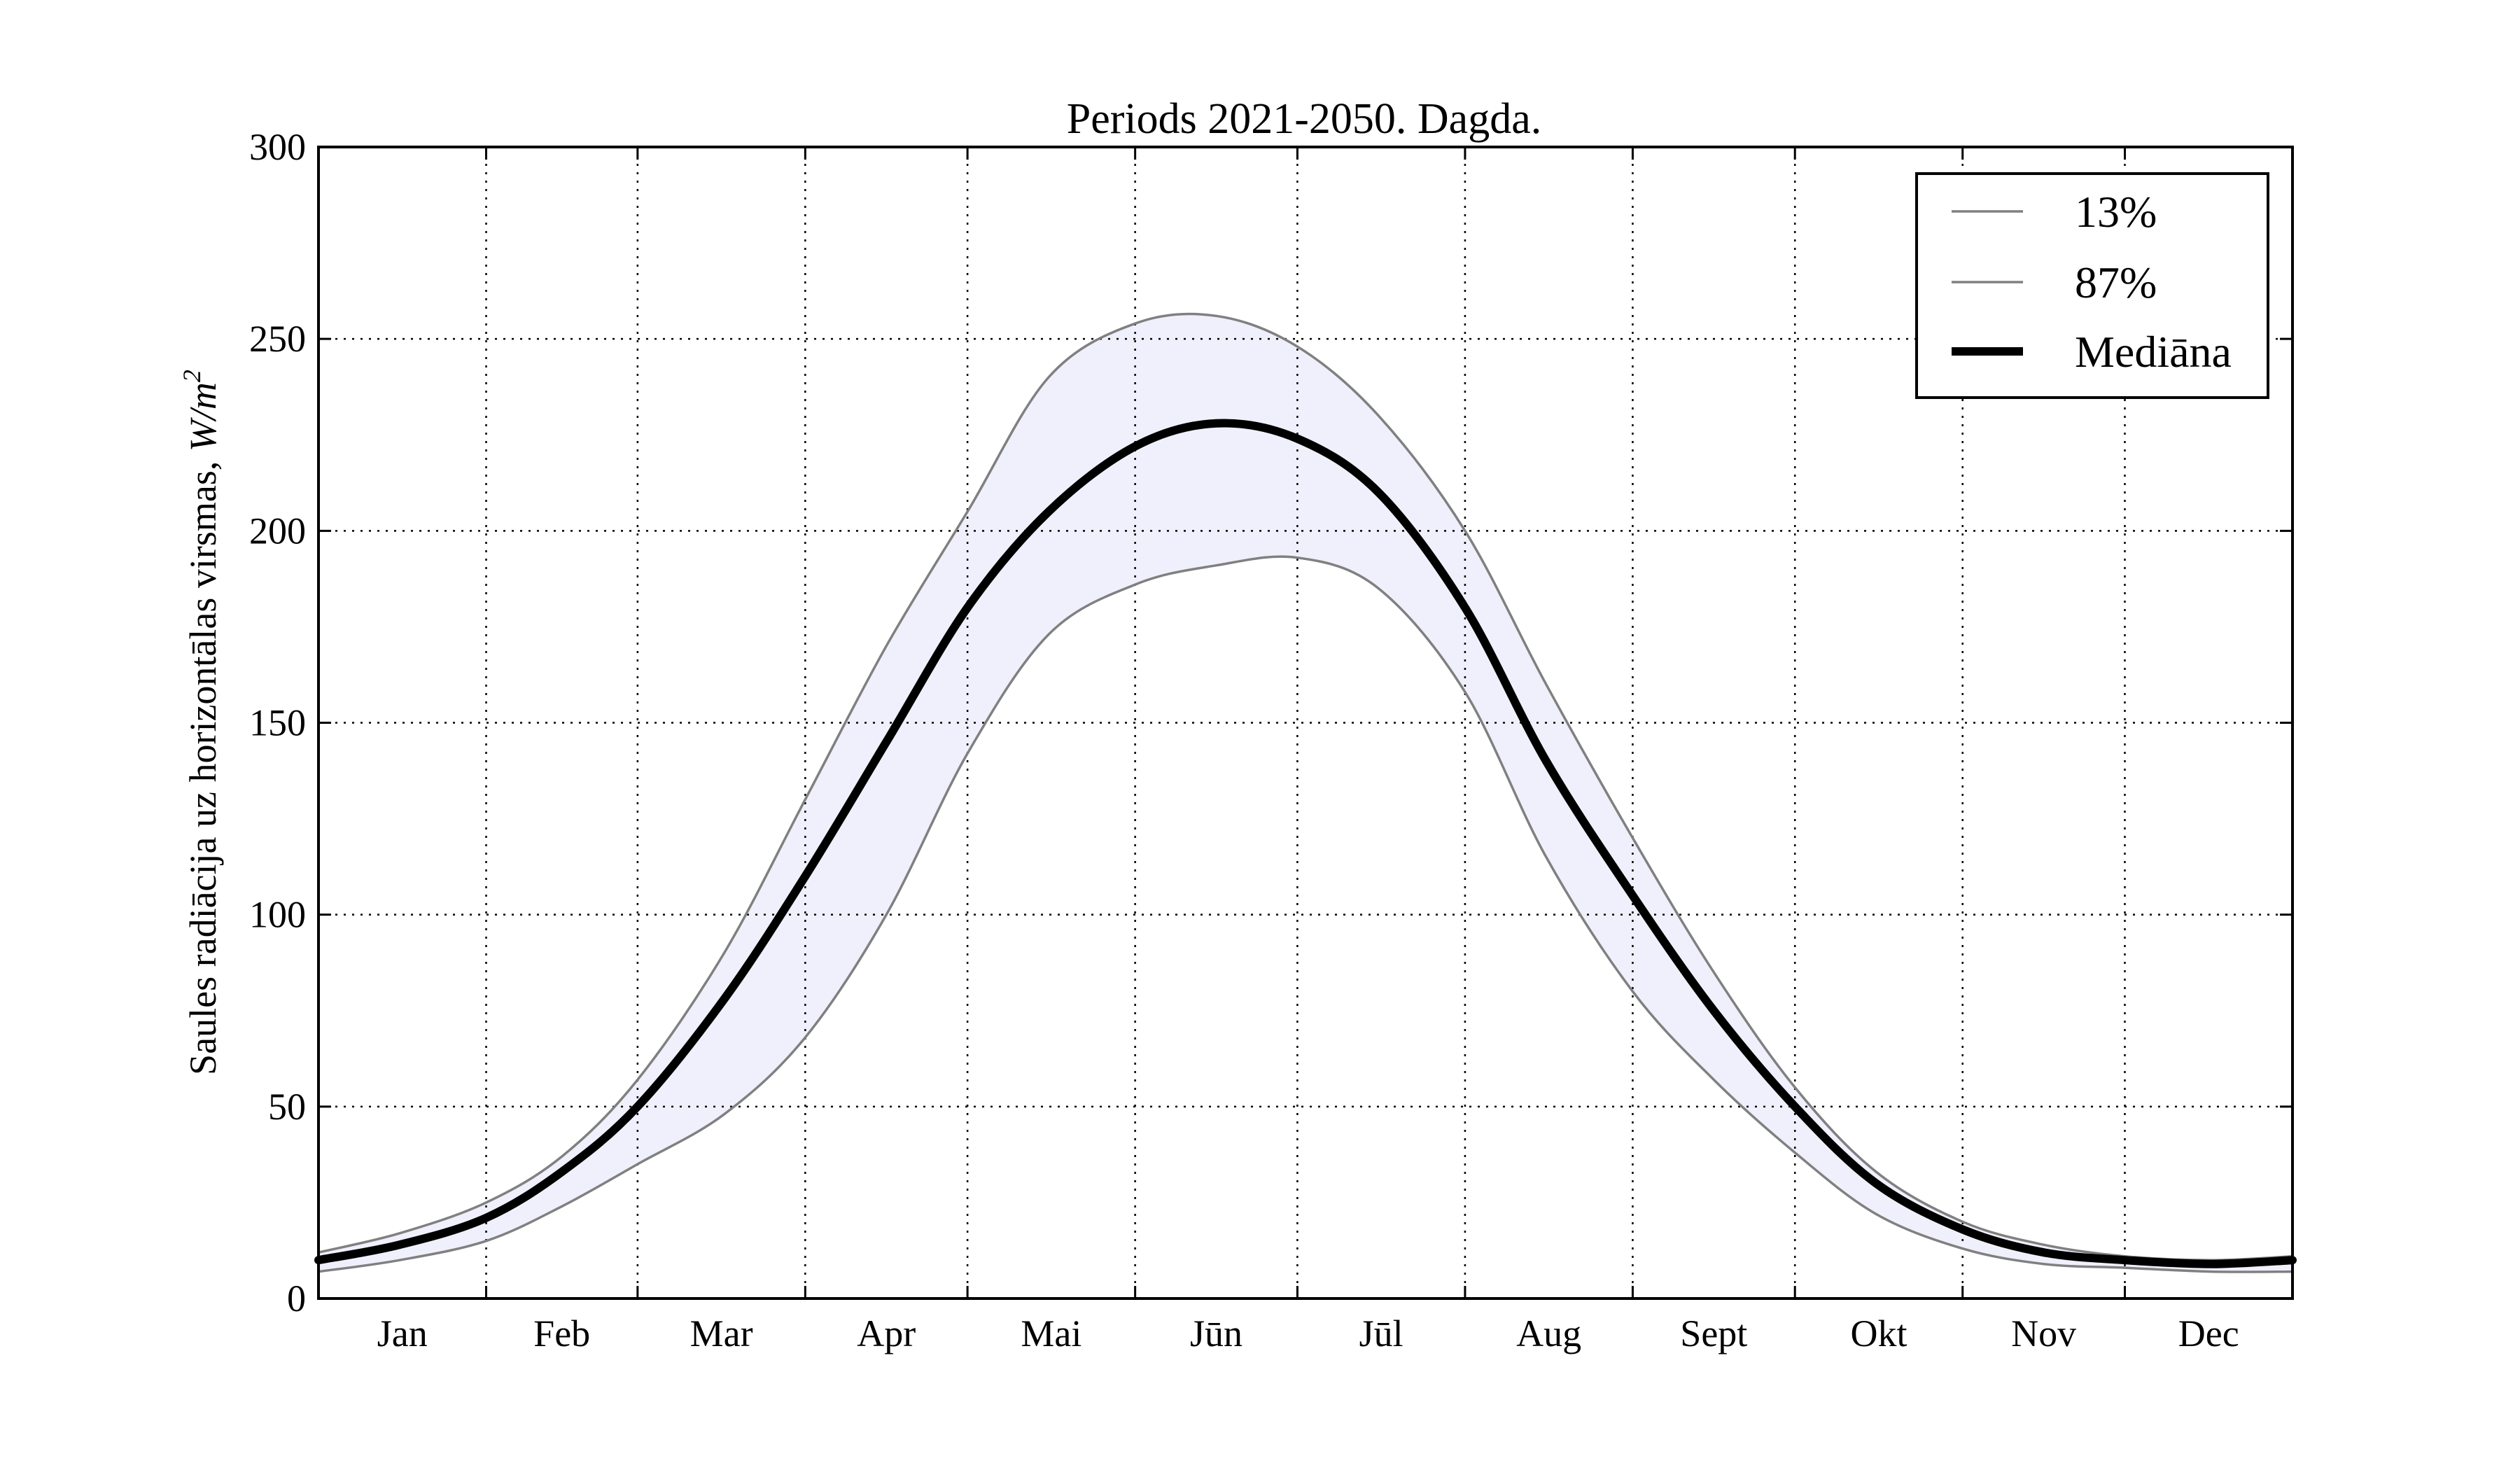 The width and height of the screenshot is (2520, 1470). I want to click on y-tick-label-200: 200, so click(277, 531).